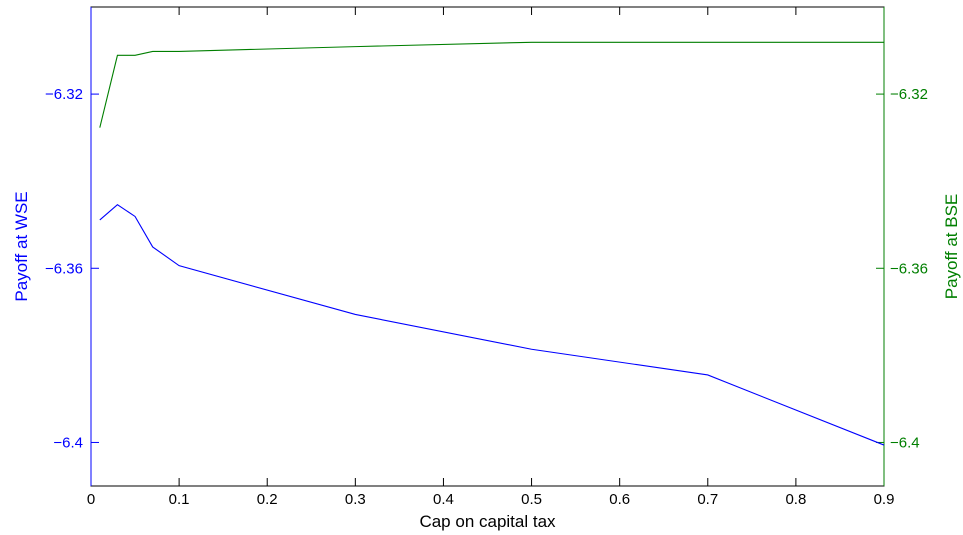 The width and height of the screenshot is (963, 535). Describe the element at coordinates (491, 84) in the screenshot. I see `series-line-bse` at that location.